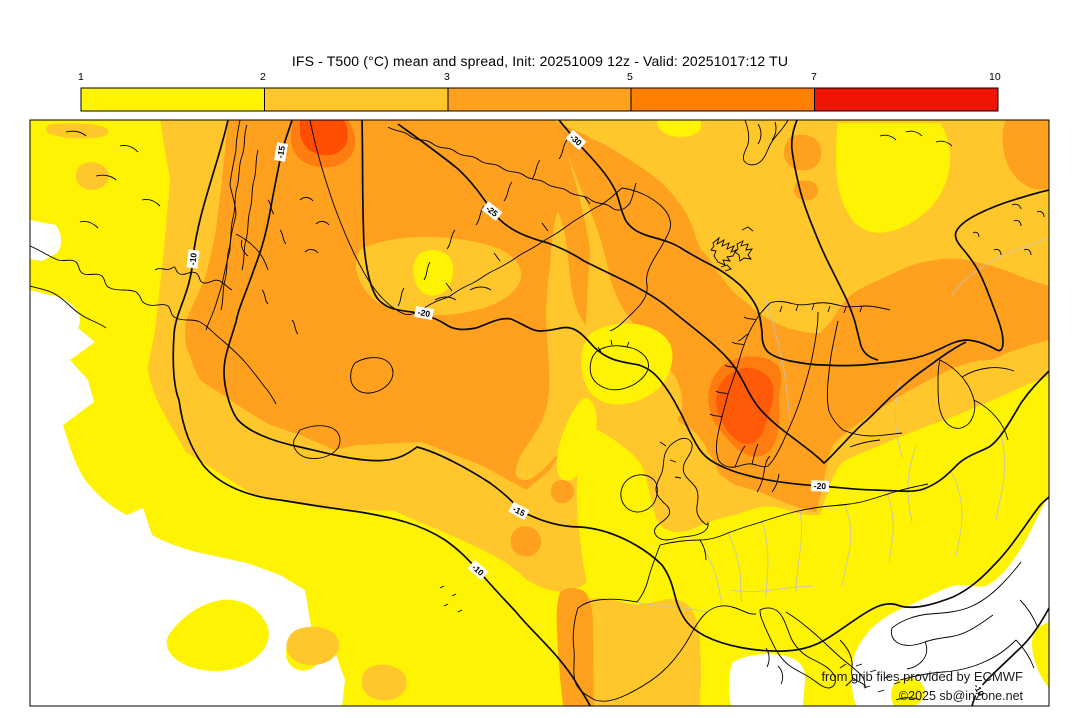 The image size is (1080, 718). Describe the element at coordinates (922, 676) in the screenshot. I see `svg-text:from grib files provided by EC: from grib files provided by ECMWF` at that location.